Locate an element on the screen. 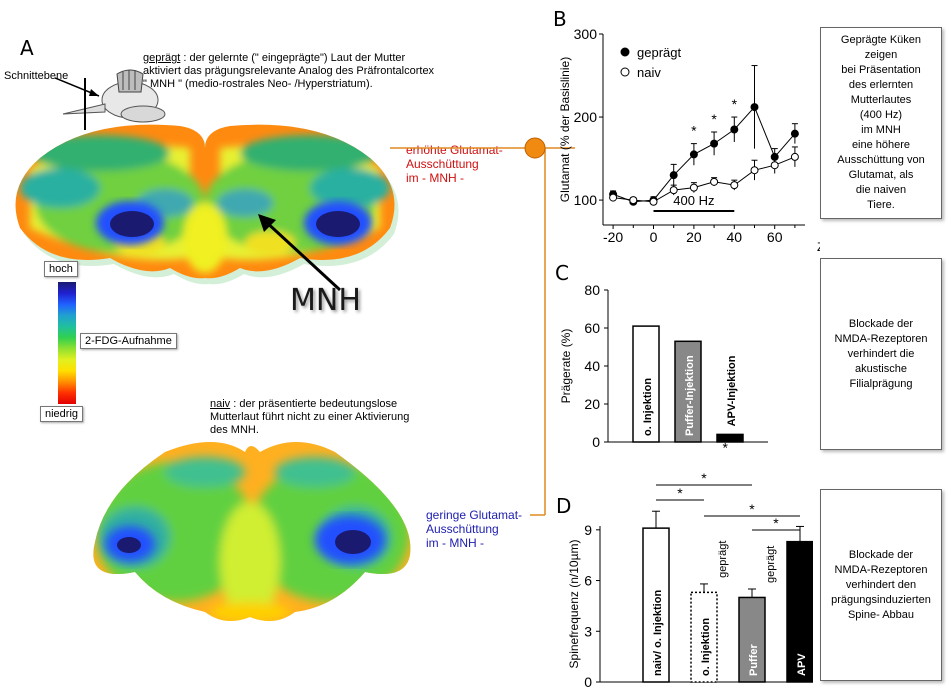  y-axis-label: Glutamat (% der Basislinie) is located at coordinates (565, 129).